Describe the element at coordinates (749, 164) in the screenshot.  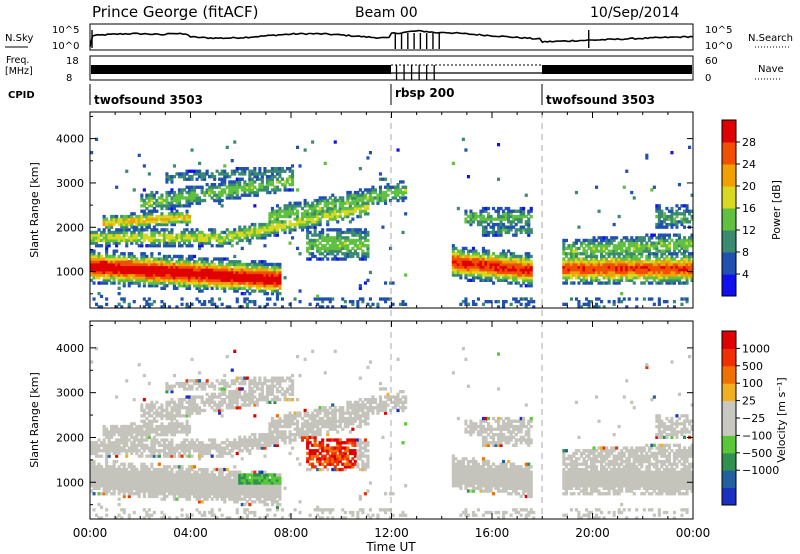
I see `power-cb-tick-label-5: 24` at that location.